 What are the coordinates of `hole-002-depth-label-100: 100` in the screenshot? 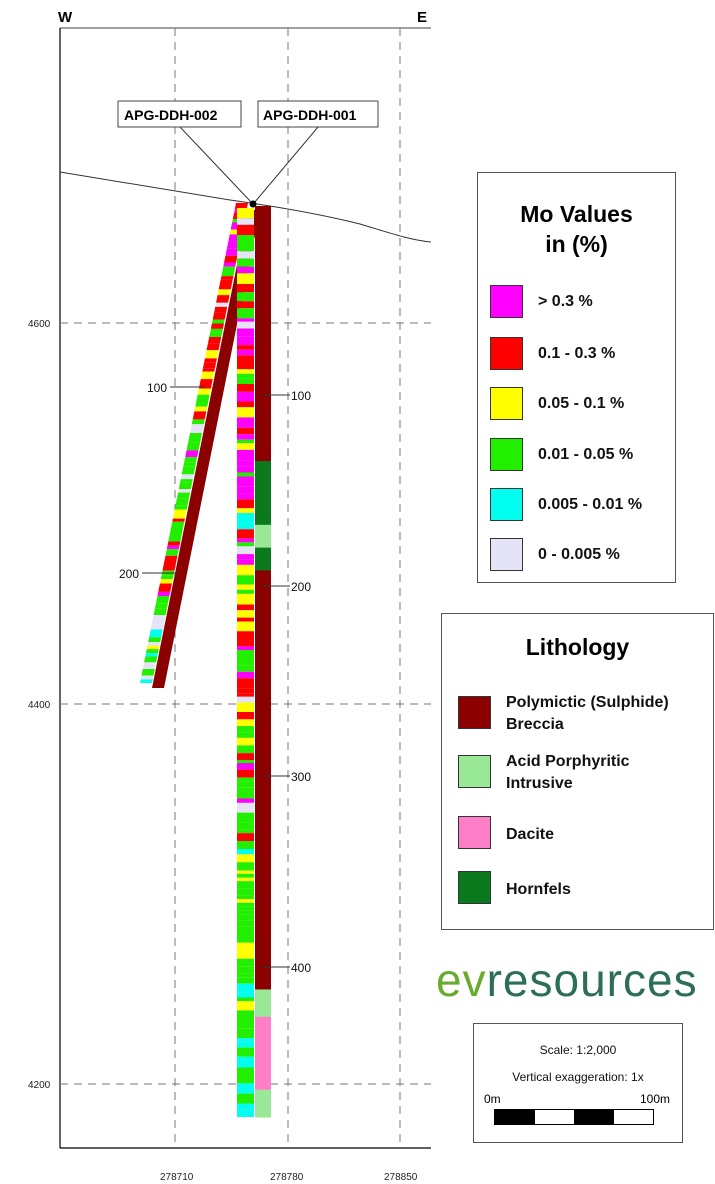 It's located at (157, 388).